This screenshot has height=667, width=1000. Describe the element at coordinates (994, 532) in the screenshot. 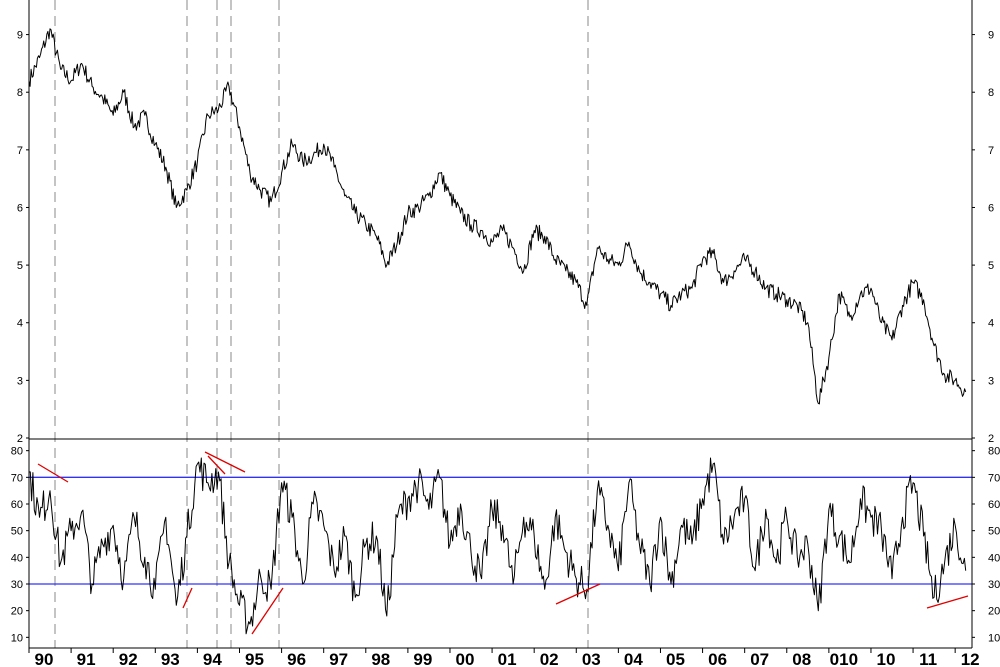

I see `oscillator-axis-tick-label-right: 50` at that location.